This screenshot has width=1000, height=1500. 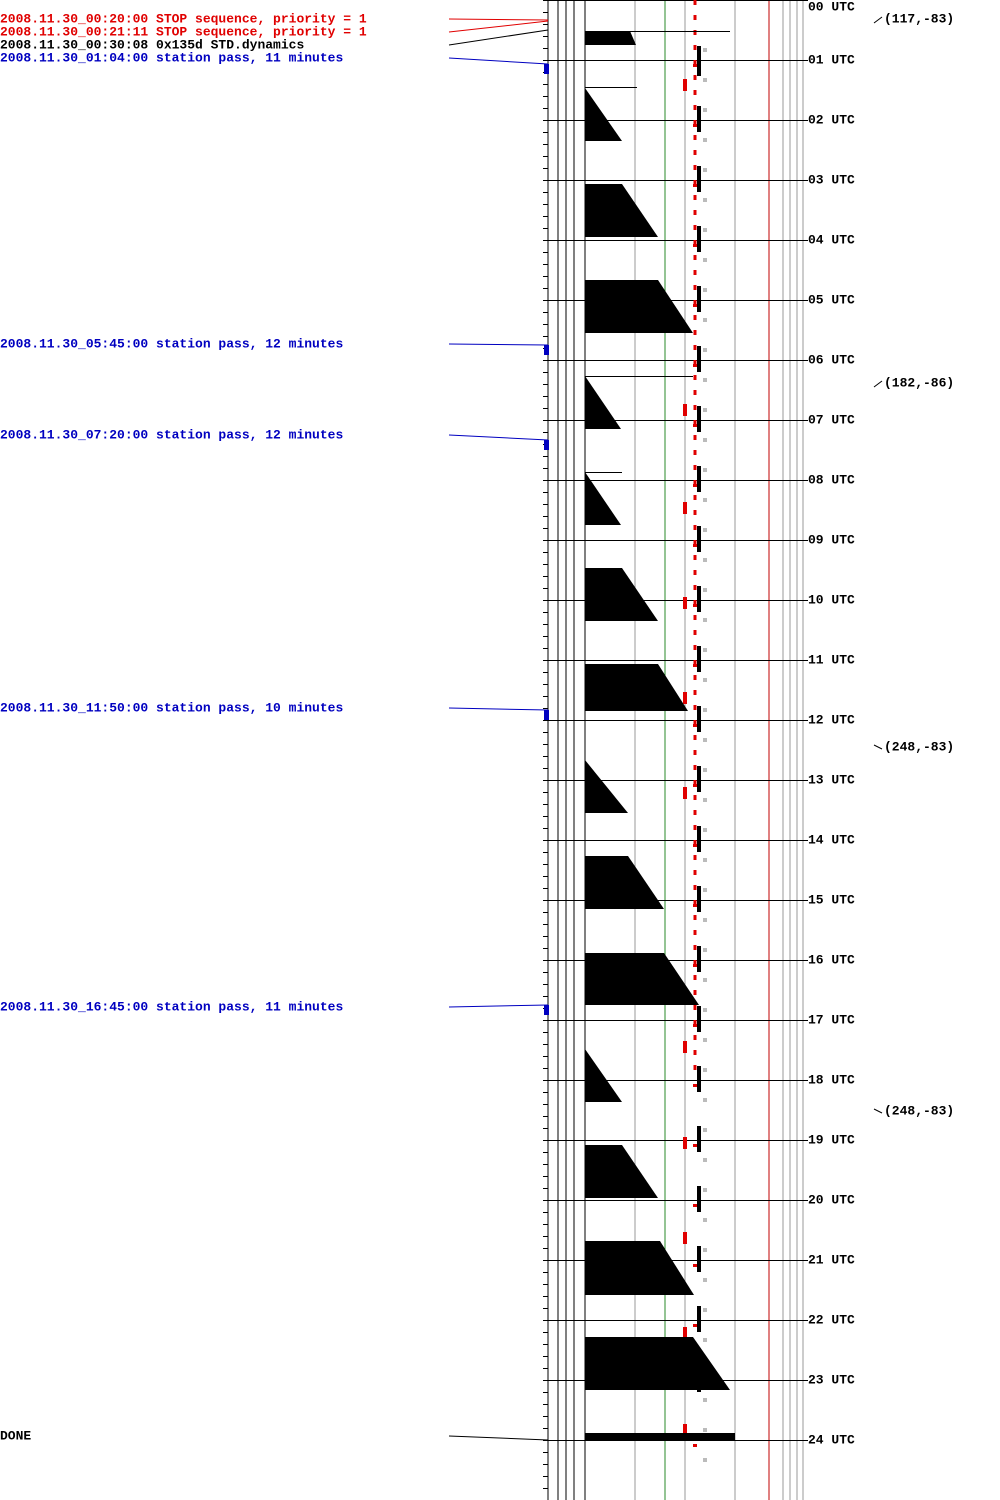 I want to click on hour-label: 10 UTC, so click(x=831, y=599).